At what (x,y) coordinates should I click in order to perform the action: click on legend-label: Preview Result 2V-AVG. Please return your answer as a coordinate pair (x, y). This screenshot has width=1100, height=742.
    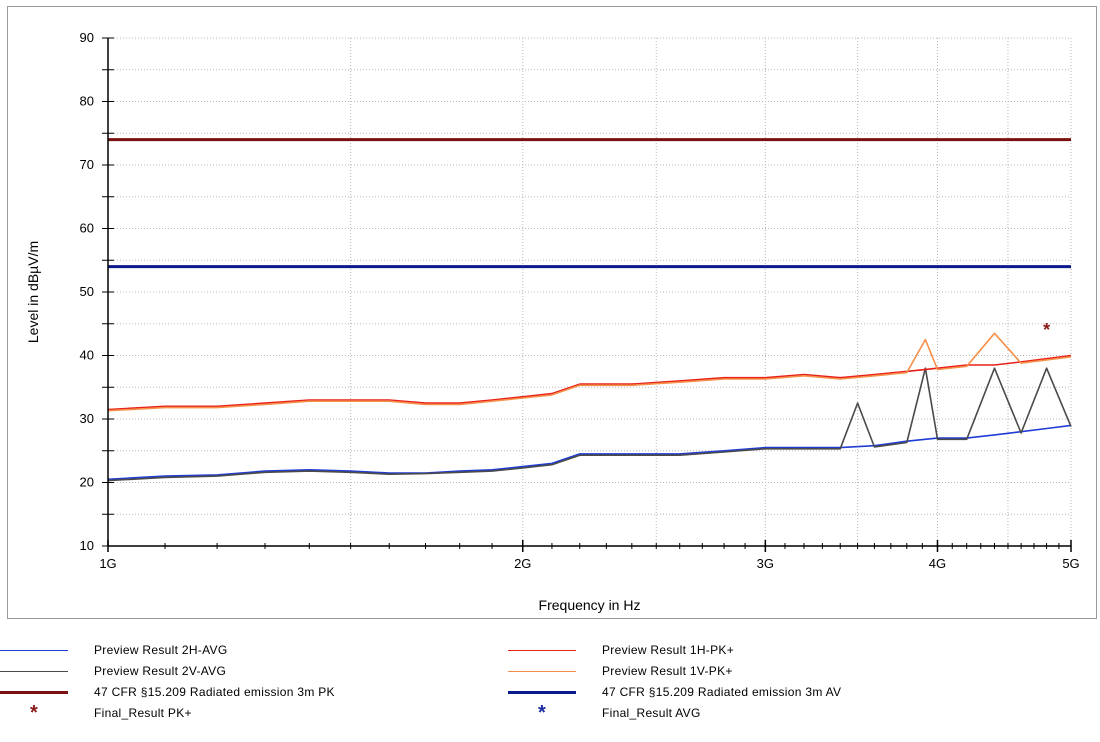
    Looking at the image, I should click on (160, 671).